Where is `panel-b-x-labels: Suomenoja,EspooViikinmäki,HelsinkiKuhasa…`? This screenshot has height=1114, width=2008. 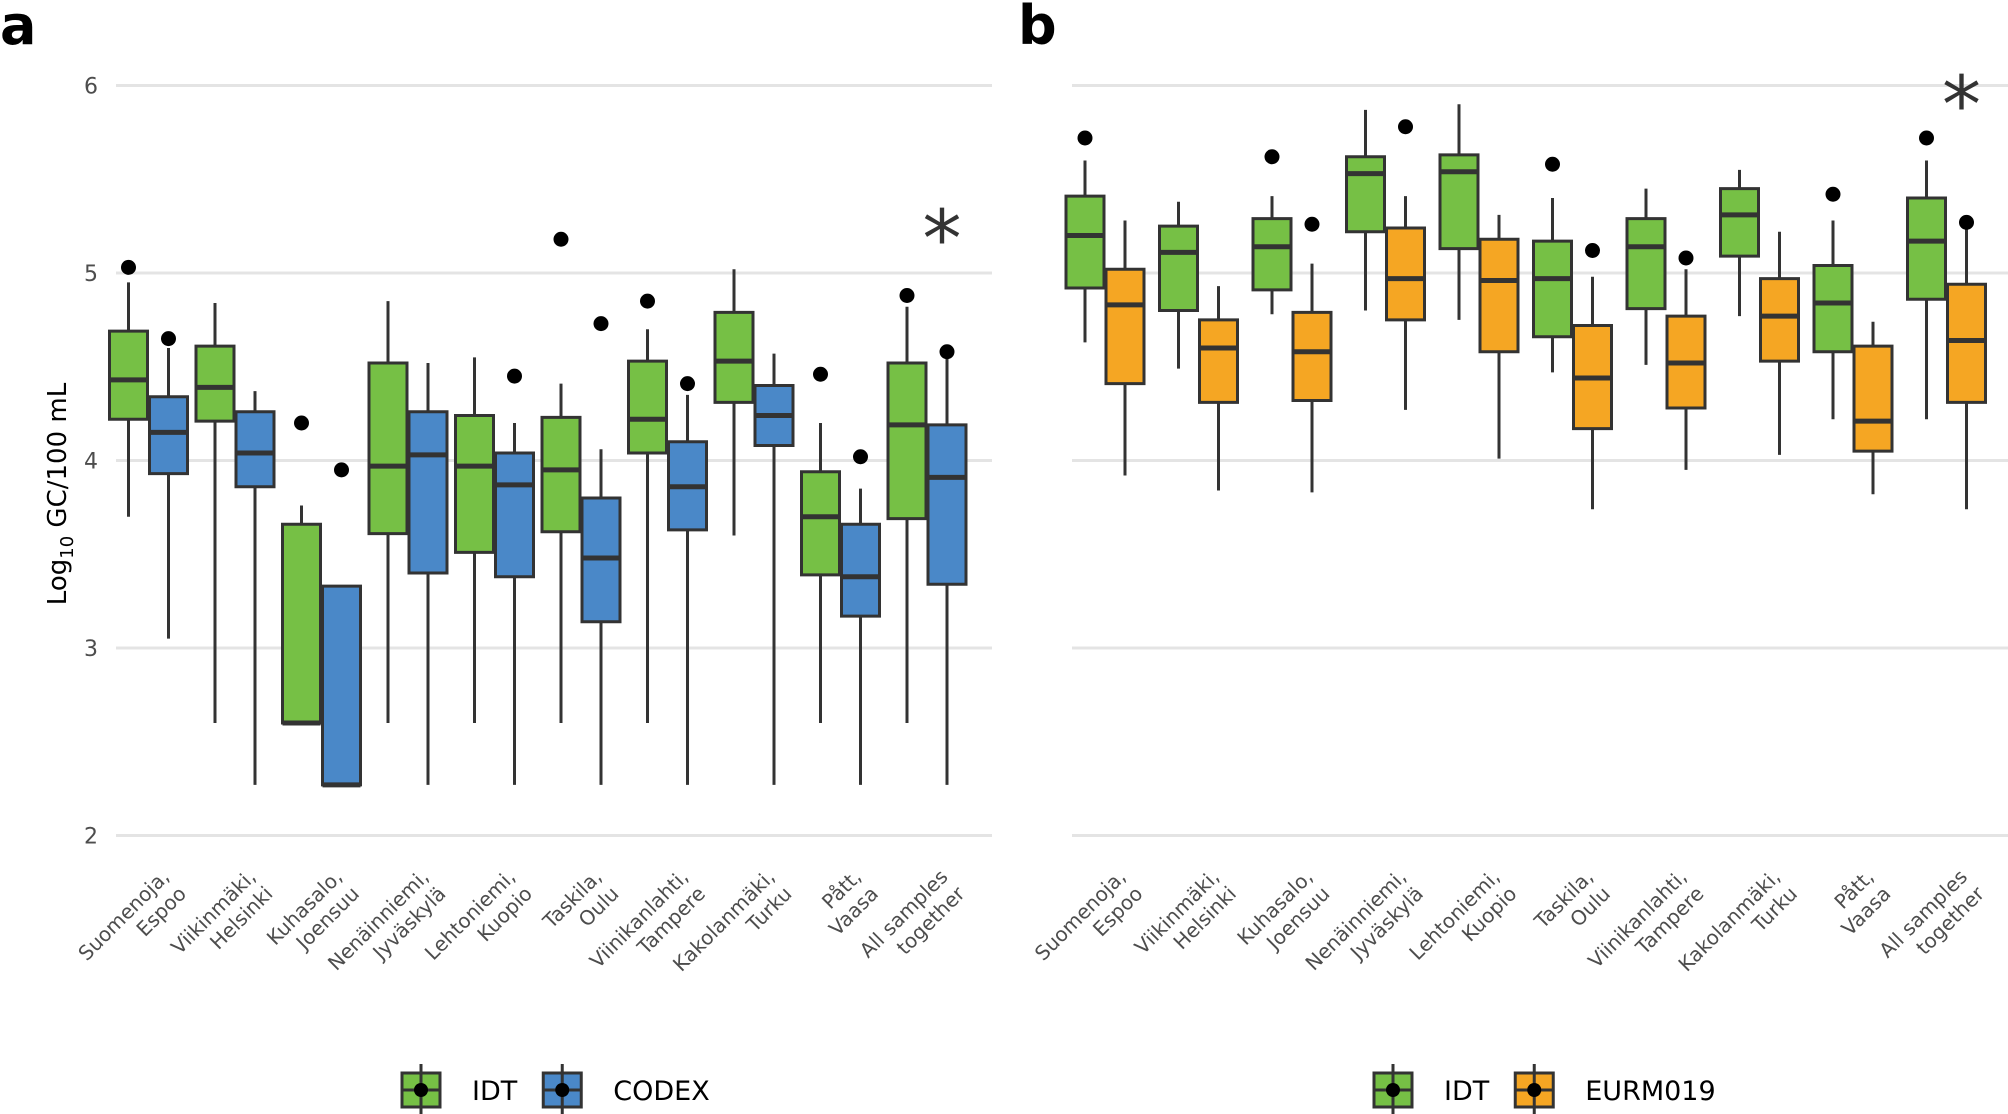
panel-b-x-labels: Suomenoja,EspooViikinmäki,HelsinkiKuhasa… is located at coordinates (1510, 921).